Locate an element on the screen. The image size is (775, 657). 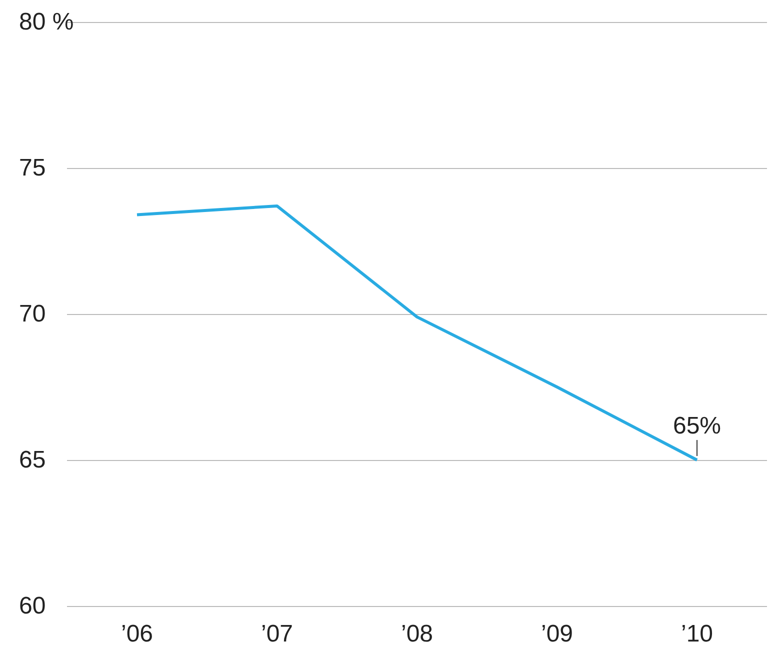
annotation: 65% is located at coordinates (697, 426).